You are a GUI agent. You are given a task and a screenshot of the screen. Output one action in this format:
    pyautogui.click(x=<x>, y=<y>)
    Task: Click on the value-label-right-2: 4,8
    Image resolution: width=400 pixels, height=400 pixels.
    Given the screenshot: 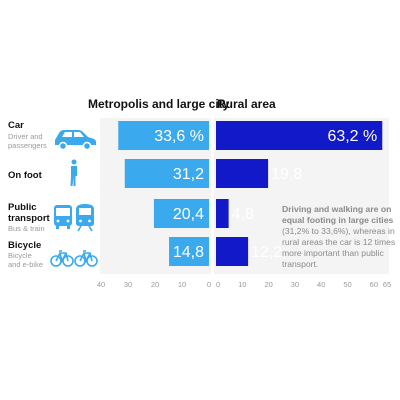 What is the action you would take?
    pyautogui.click(x=243, y=214)
    